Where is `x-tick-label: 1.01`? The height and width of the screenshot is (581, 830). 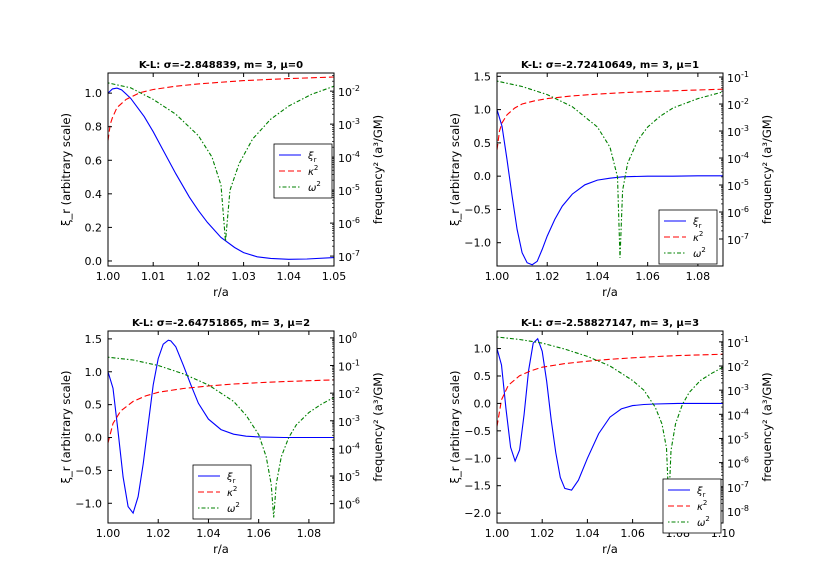
x-tick-label: 1.01 is located at coordinates (153, 276).